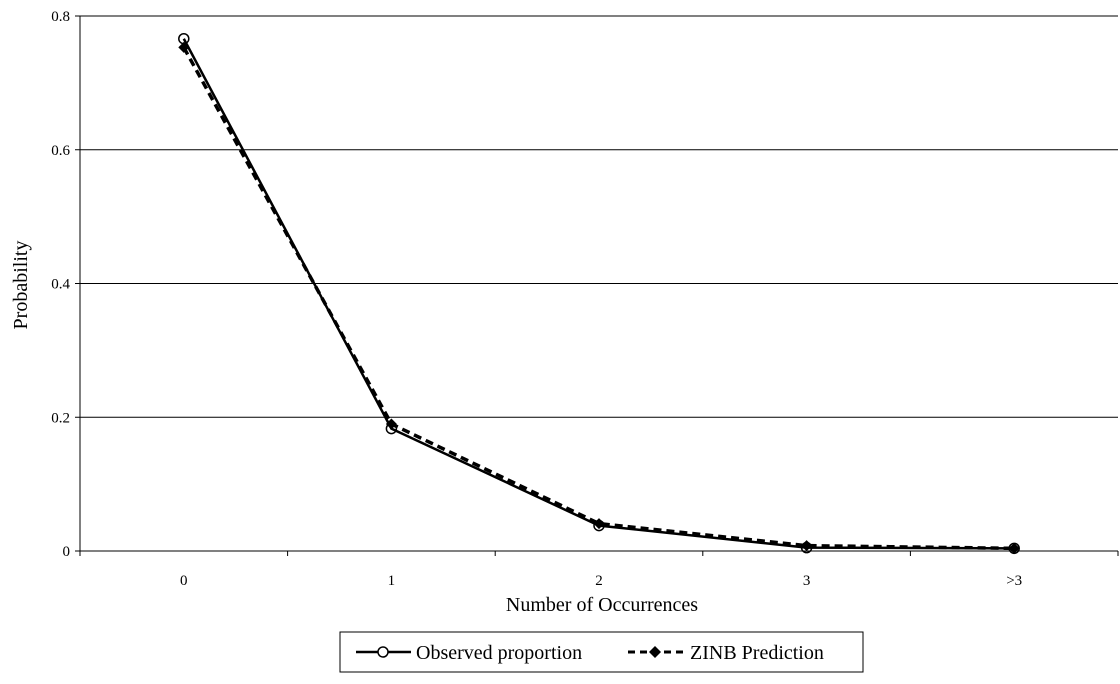  I want to click on y-tick-labels: 0 0.2 0.4 0.6 0.8, so click(60, 284).